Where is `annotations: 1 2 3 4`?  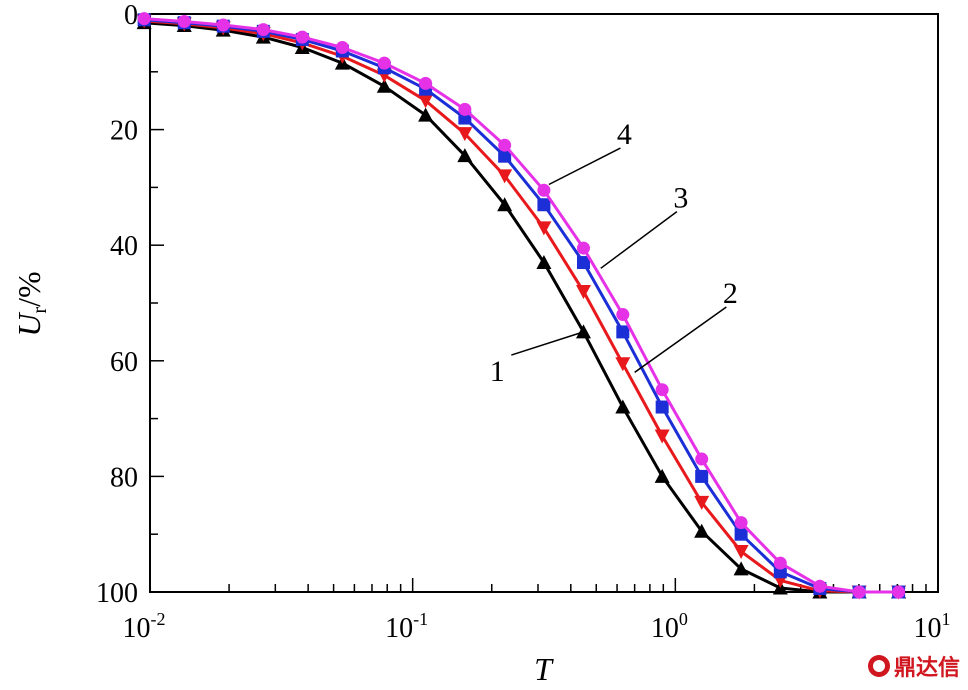 annotations: 1 2 3 4 is located at coordinates (614, 253).